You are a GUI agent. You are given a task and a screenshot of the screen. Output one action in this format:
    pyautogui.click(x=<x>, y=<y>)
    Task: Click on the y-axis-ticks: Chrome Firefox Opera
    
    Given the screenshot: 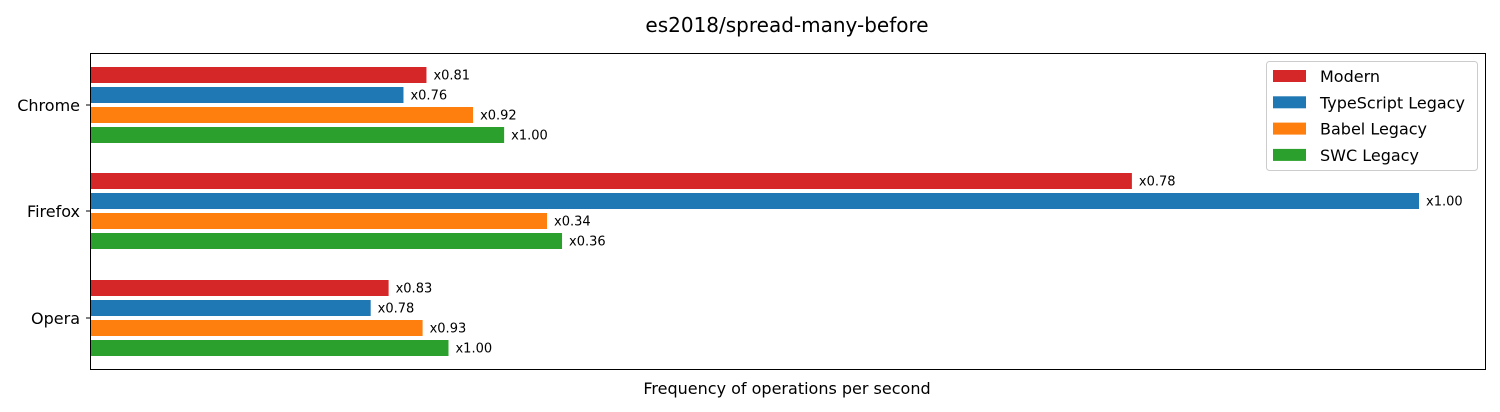 What is the action you would take?
    pyautogui.click(x=53, y=212)
    